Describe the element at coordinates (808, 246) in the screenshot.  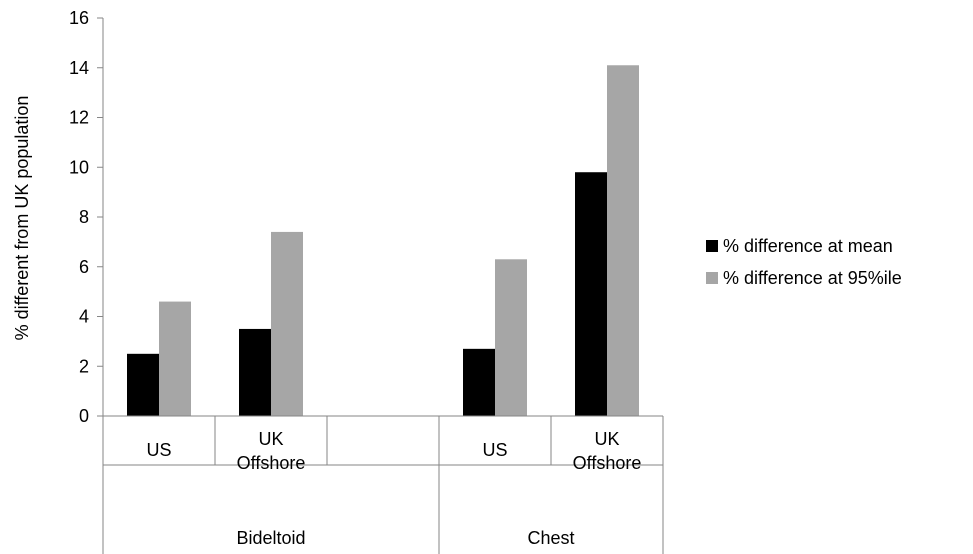
I see `legend-label-0: % difference at mean` at that location.